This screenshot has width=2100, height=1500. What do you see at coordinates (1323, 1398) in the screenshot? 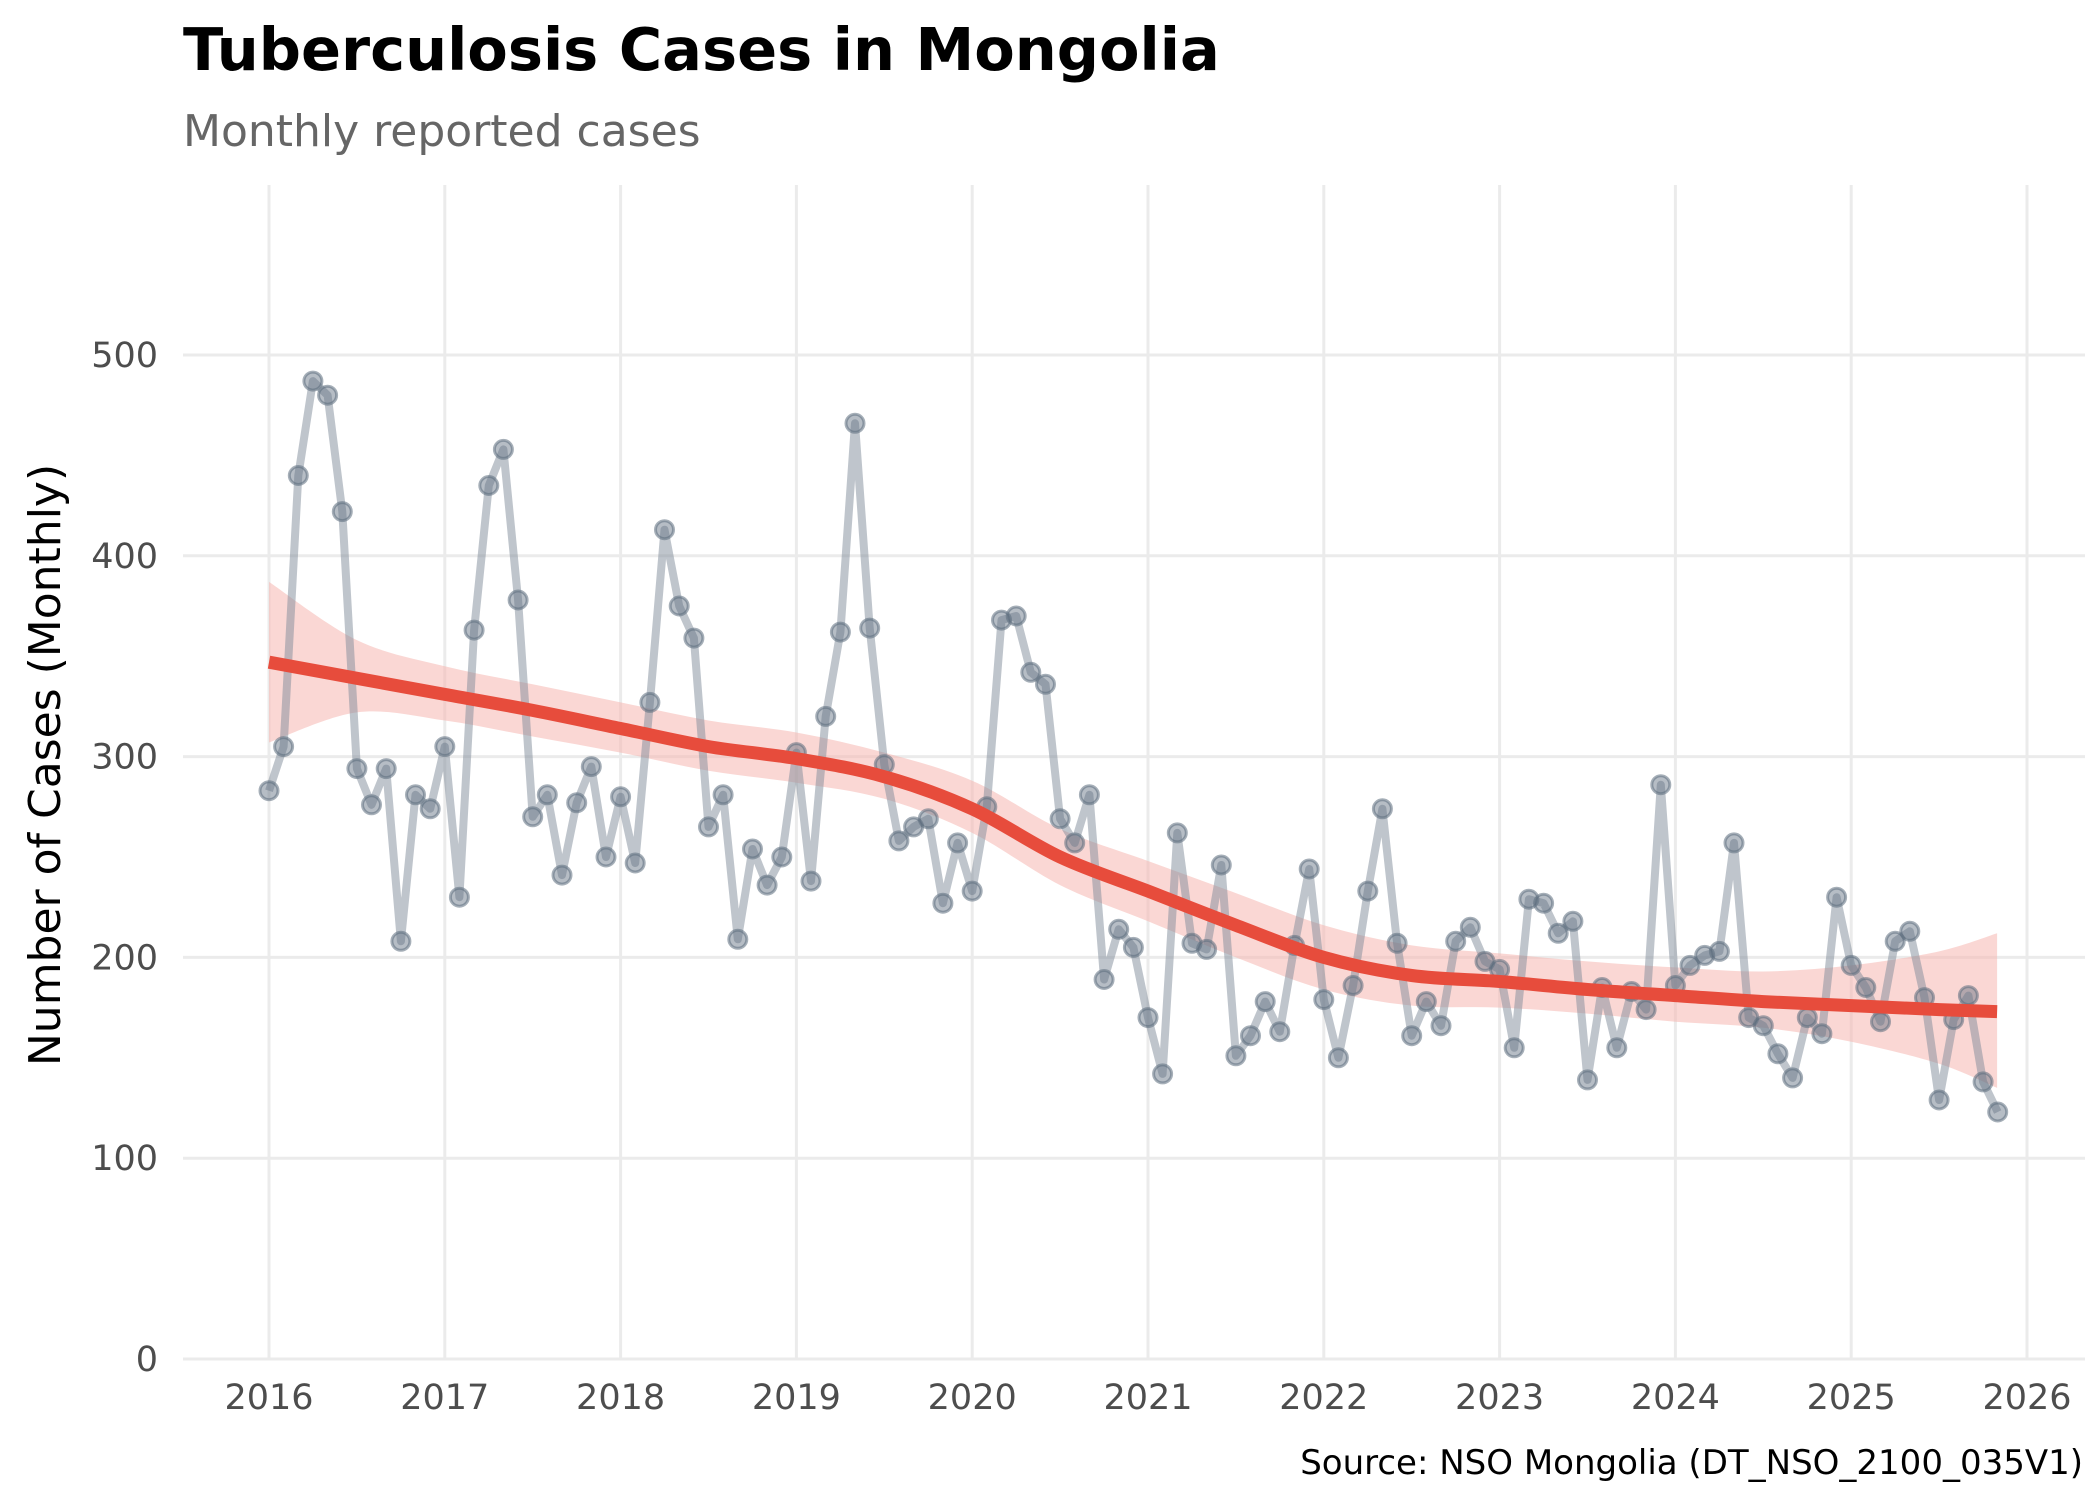
I see `x-tick-label: 2022` at bounding box center [1323, 1398].